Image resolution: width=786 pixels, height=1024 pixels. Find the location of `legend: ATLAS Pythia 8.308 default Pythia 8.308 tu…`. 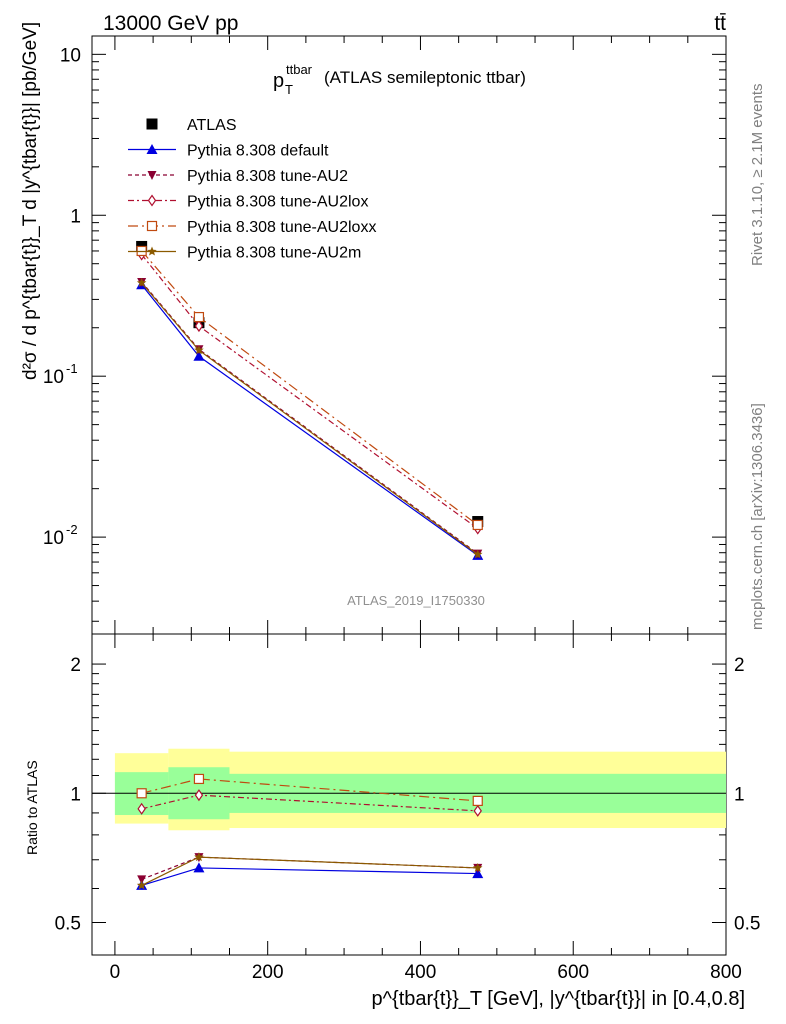

legend: ATLAS Pythia 8.308 default Pythia 8.308 tu… is located at coordinates (252, 189).